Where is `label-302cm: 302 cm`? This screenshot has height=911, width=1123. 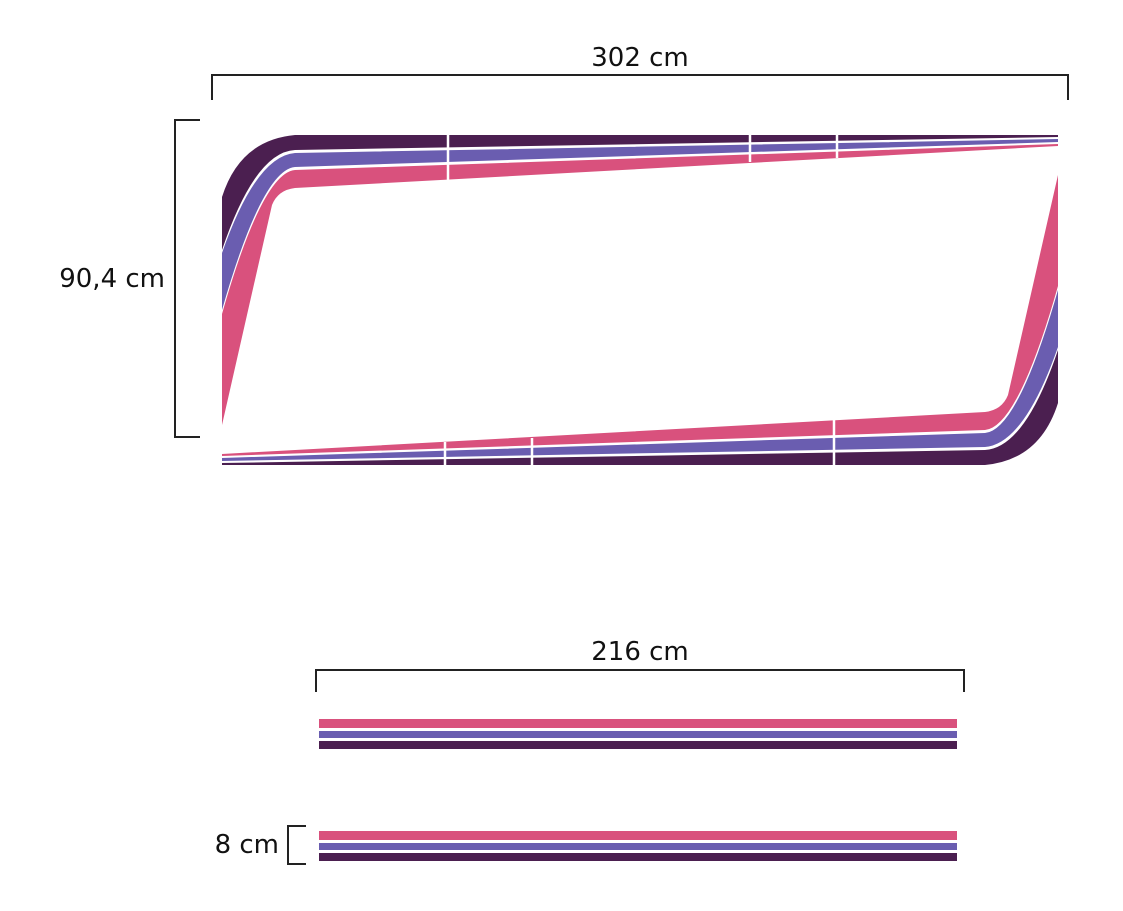 label-302cm: 302 cm is located at coordinates (640, 58).